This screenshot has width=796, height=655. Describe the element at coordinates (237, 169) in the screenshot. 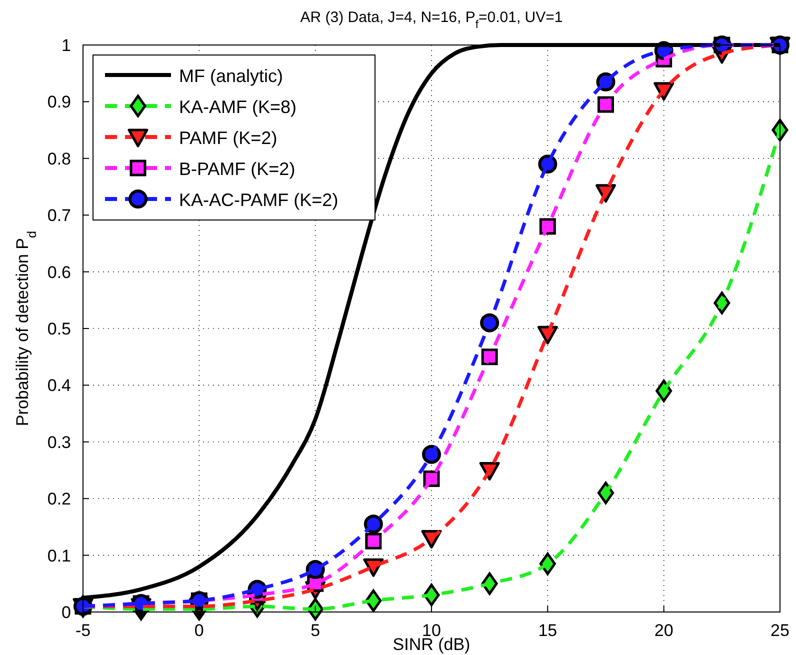

I see `legend-label: B-PAMF (K=2)` at that location.